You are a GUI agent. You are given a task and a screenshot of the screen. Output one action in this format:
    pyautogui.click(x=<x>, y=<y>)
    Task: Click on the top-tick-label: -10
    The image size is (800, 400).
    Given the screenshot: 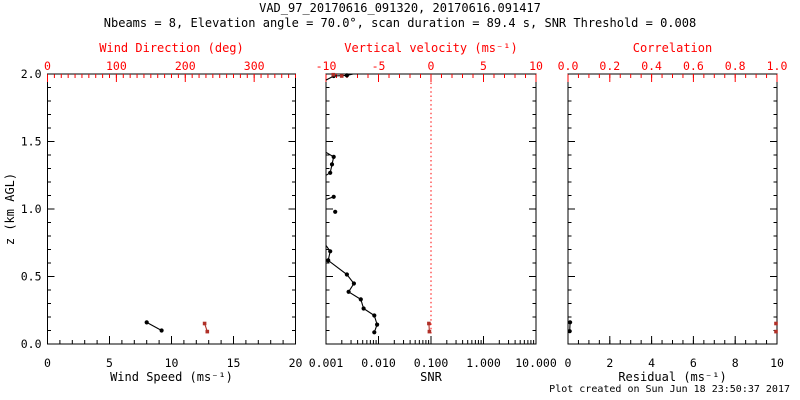 What is the action you would take?
    pyautogui.click(x=326, y=66)
    